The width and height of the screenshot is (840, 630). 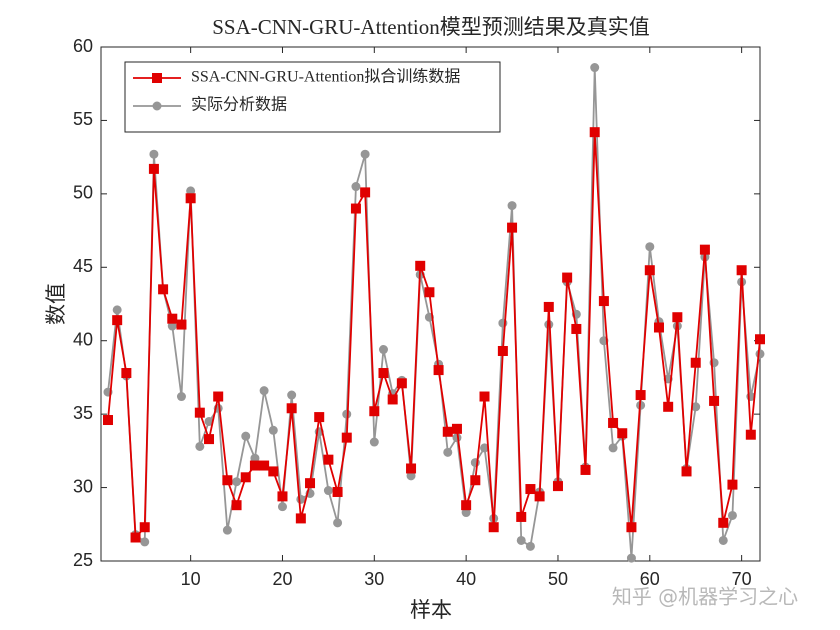 I want to click on x-tick-label: 30, so click(x=374, y=579).